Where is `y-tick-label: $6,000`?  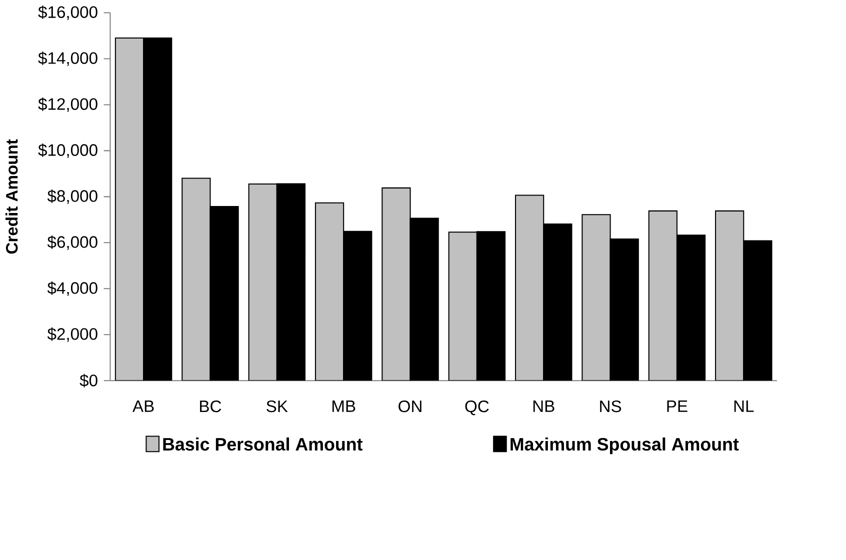 y-tick-label: $6,000 is located at coordinates (72, 242).